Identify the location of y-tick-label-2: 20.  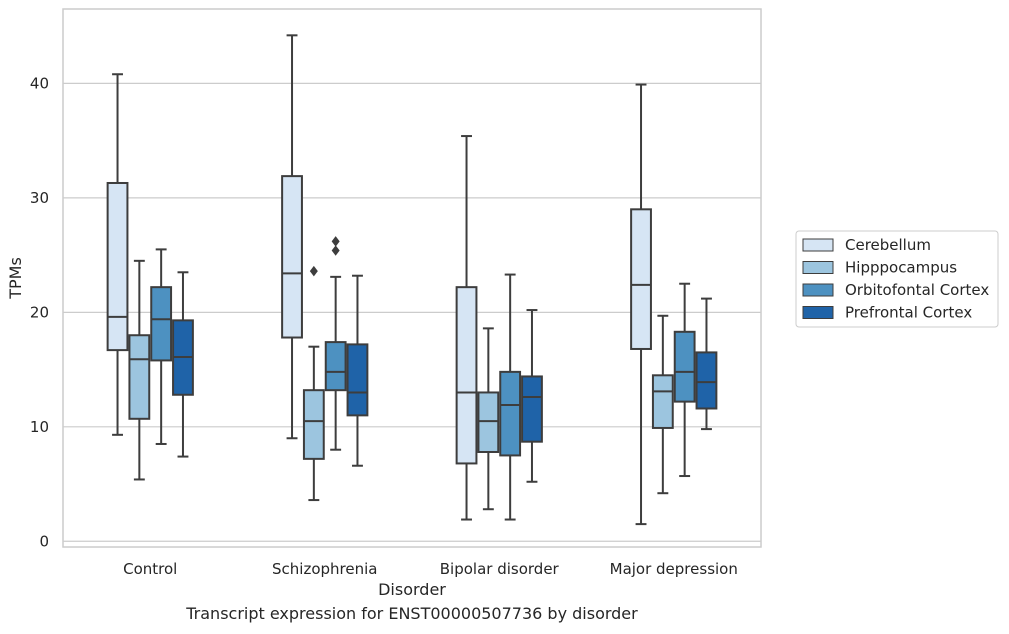
(39, 312).